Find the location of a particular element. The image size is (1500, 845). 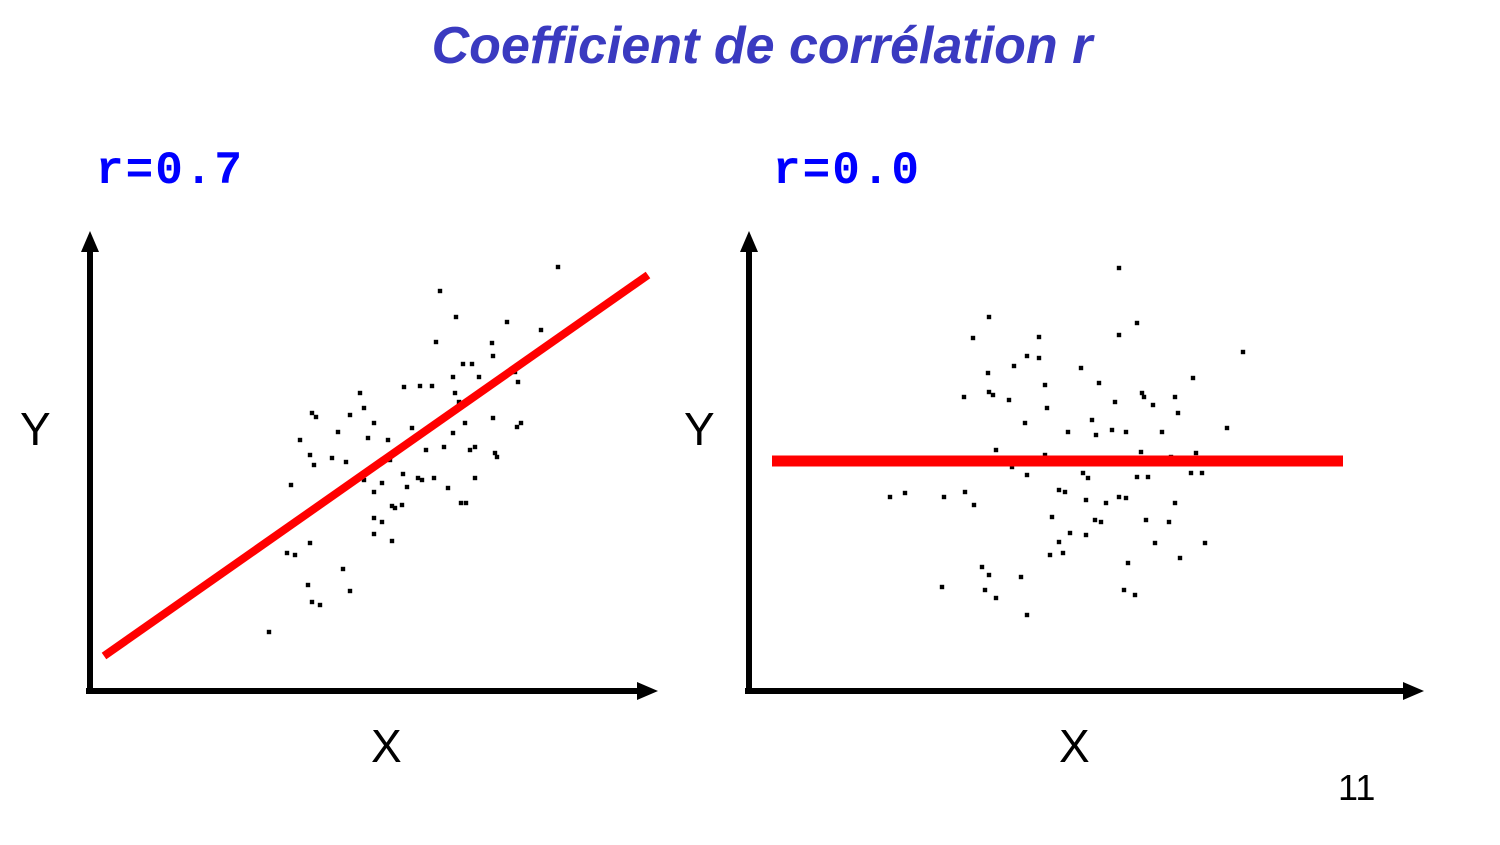

y-axis-label-left: Y is located at coordinates (35, 429).